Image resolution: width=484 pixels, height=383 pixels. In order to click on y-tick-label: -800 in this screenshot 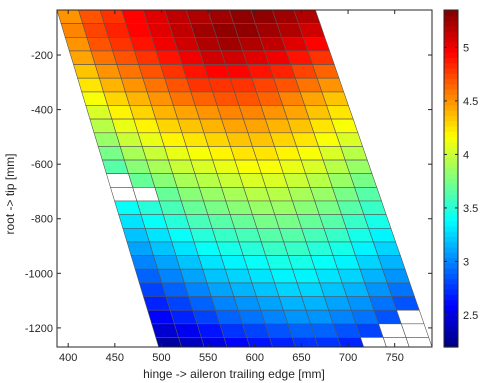, I will do `click(42, 220)`.